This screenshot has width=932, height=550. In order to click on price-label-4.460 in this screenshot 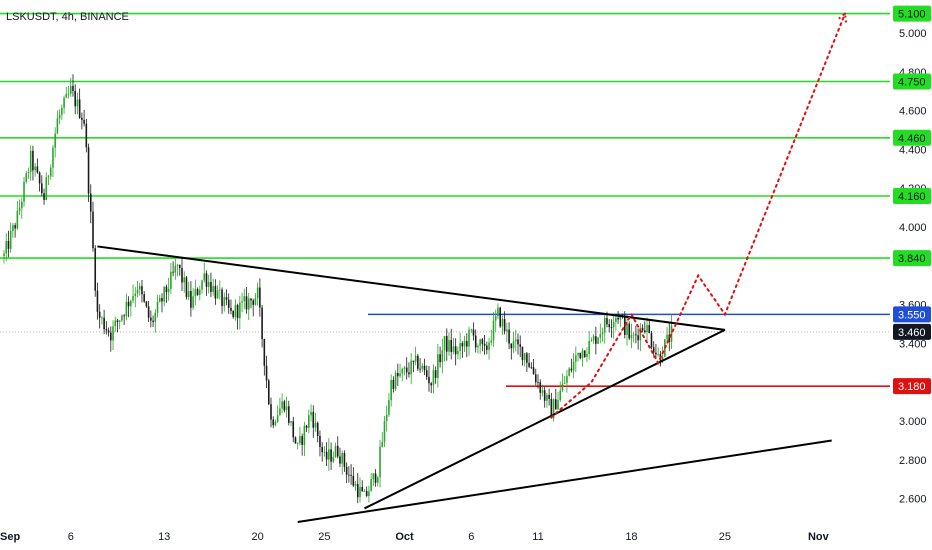, I will do `click(912, 137)`.